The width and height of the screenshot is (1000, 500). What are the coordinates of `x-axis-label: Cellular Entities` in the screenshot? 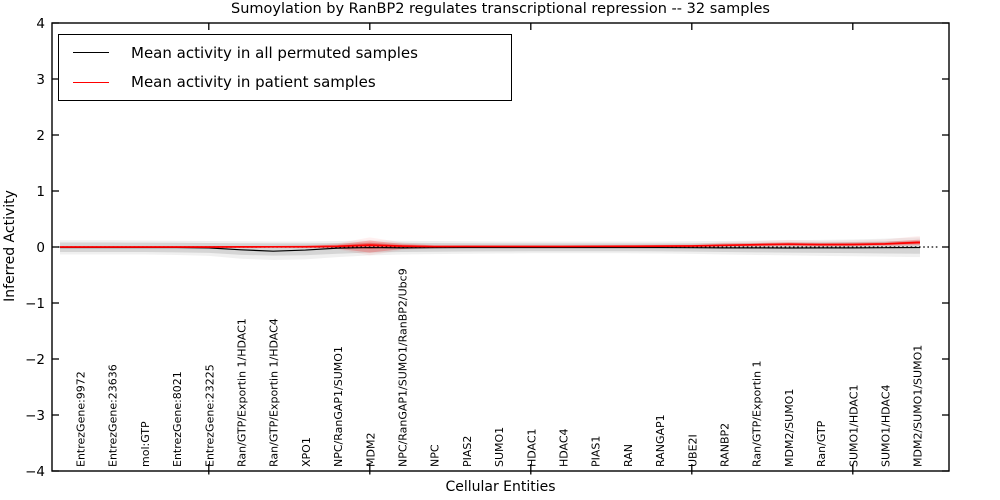 It's located at (500, 487).